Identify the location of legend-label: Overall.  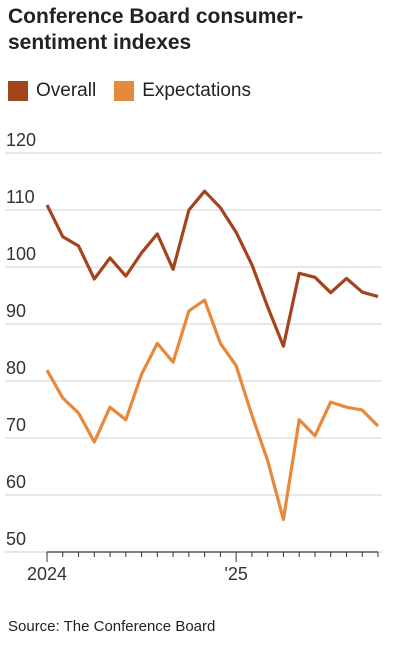
(66, 90).